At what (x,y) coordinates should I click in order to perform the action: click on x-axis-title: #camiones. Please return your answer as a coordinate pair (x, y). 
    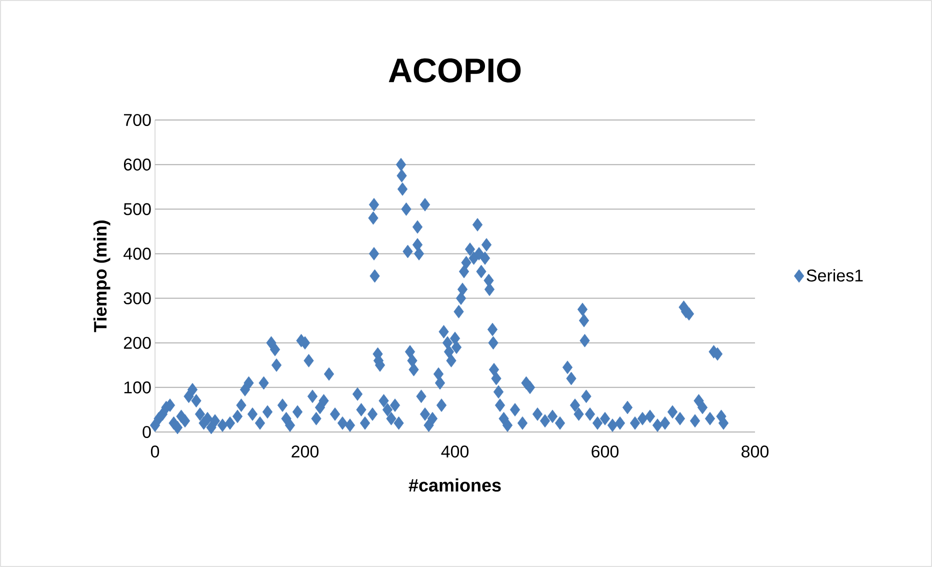
    Looking at the image, I should click on (454, 485).